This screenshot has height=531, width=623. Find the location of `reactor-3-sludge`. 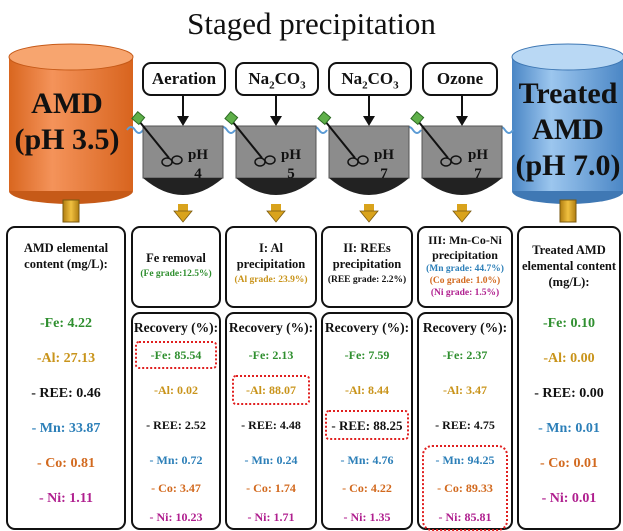

reactor-3-sludge is located at coordinates (369, 186).